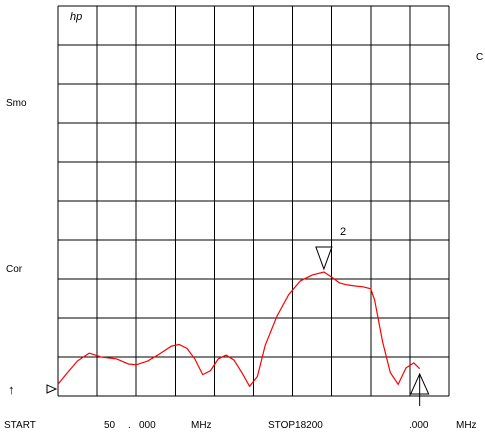  What do you see at coordinates (14, 269) in the screenshot?
I see `cor-label: Cor` at bounding box center [14, 269].